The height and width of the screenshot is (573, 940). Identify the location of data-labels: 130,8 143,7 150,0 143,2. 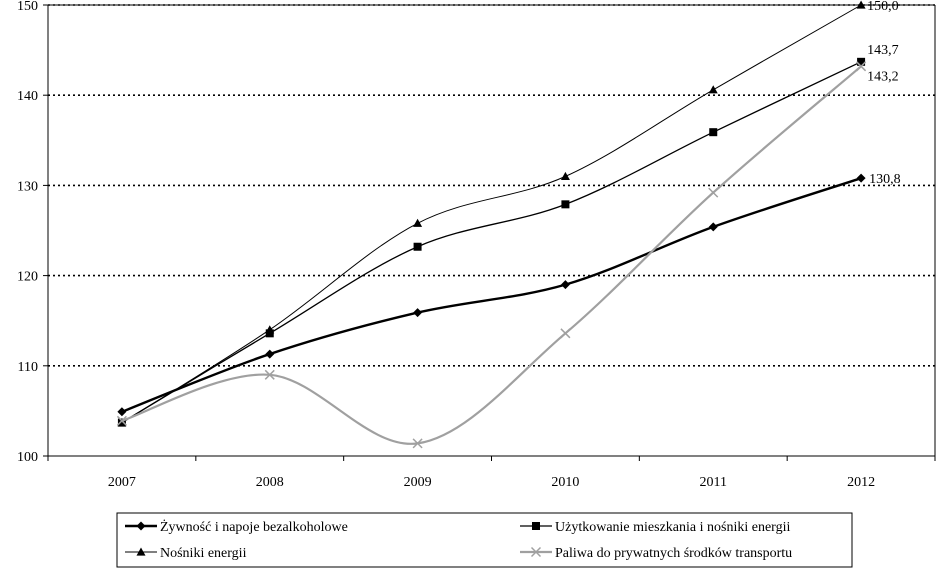
(884, 93).